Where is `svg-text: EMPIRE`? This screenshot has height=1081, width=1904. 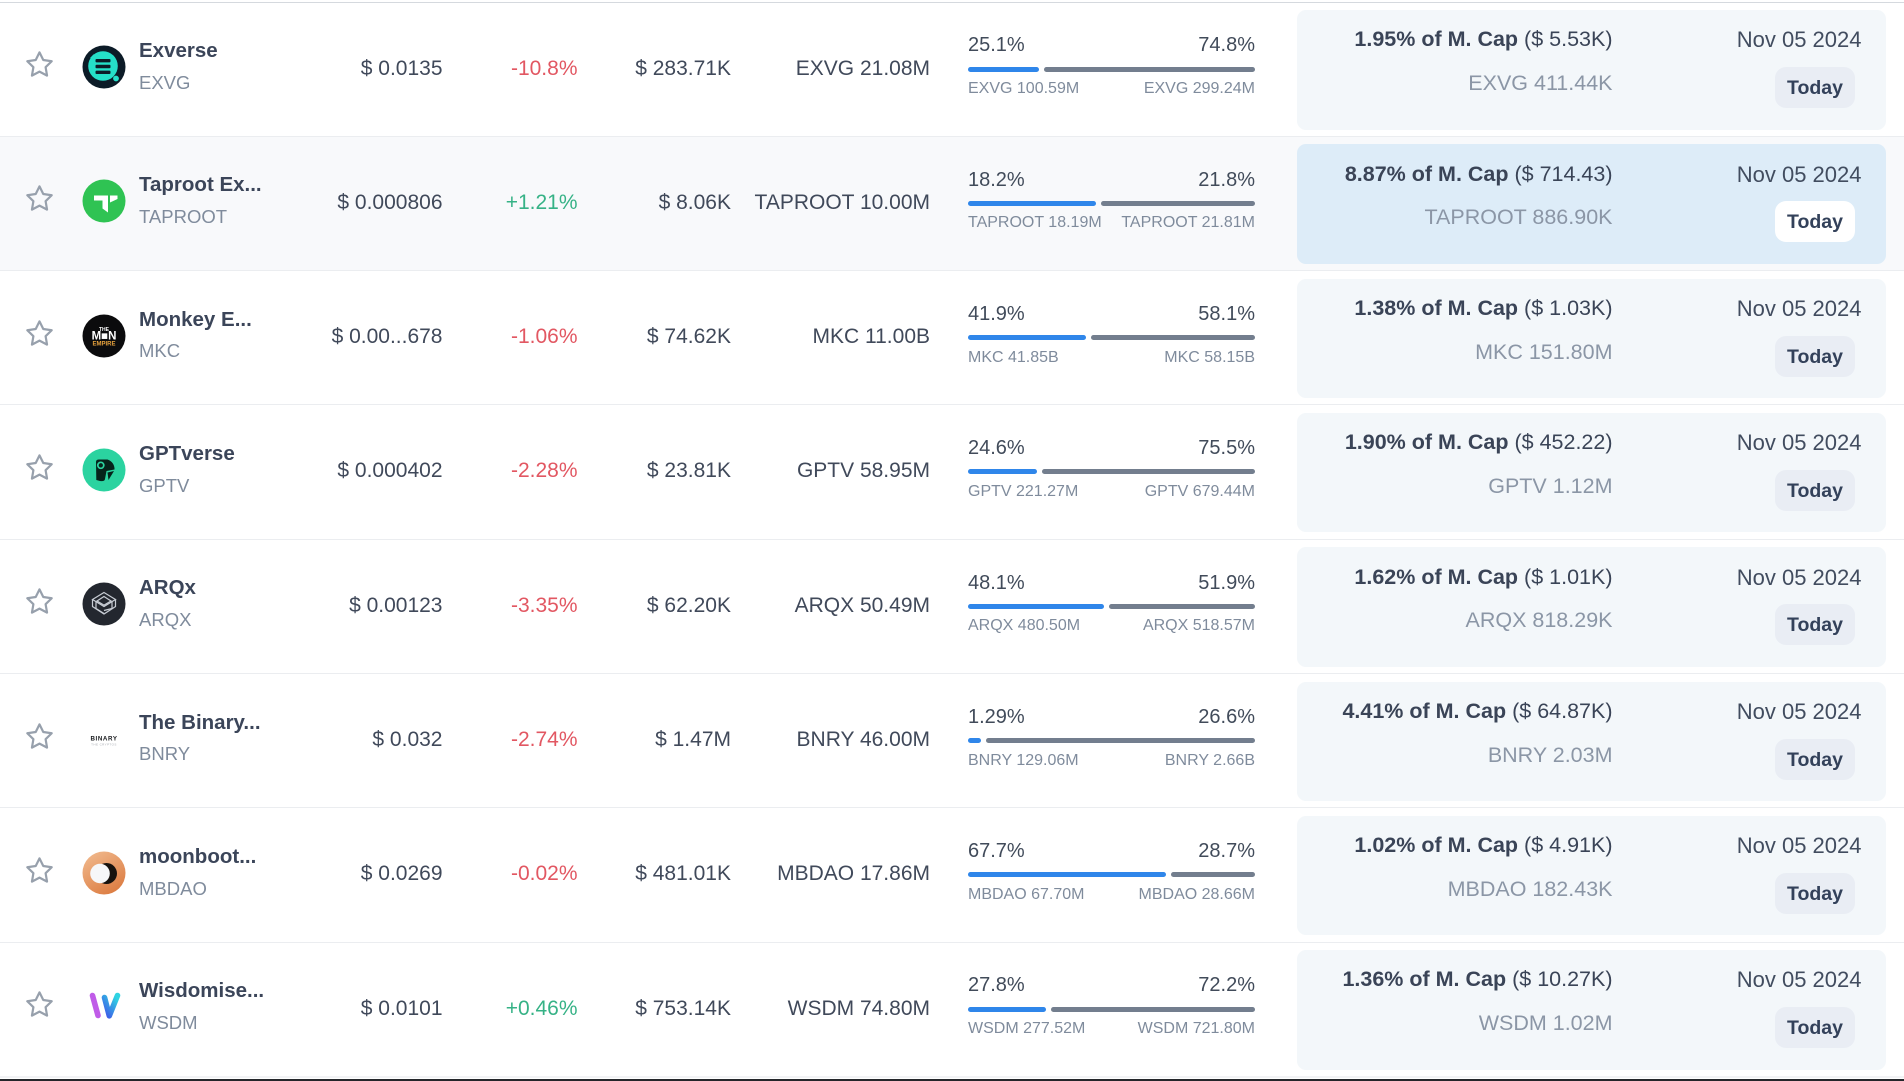
svg-text: EMPIRE is located at coordinates (103, 344).